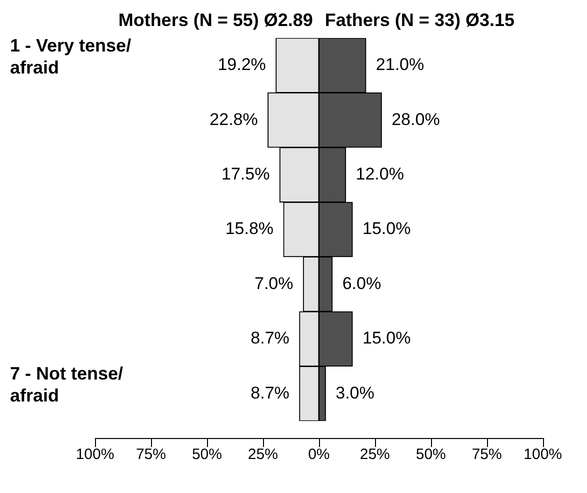  What do you see at coordinates (400, 64) in the screenshot?
I see `data-label: 21.0%` at bounding box center [400, 64].